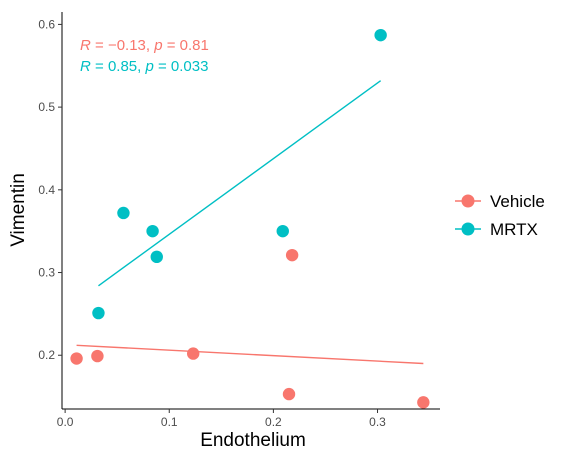 The image size is (563, 457). I want to click on stat-vehicle: R = −0.13, p = 0.81, so click(144, 45).